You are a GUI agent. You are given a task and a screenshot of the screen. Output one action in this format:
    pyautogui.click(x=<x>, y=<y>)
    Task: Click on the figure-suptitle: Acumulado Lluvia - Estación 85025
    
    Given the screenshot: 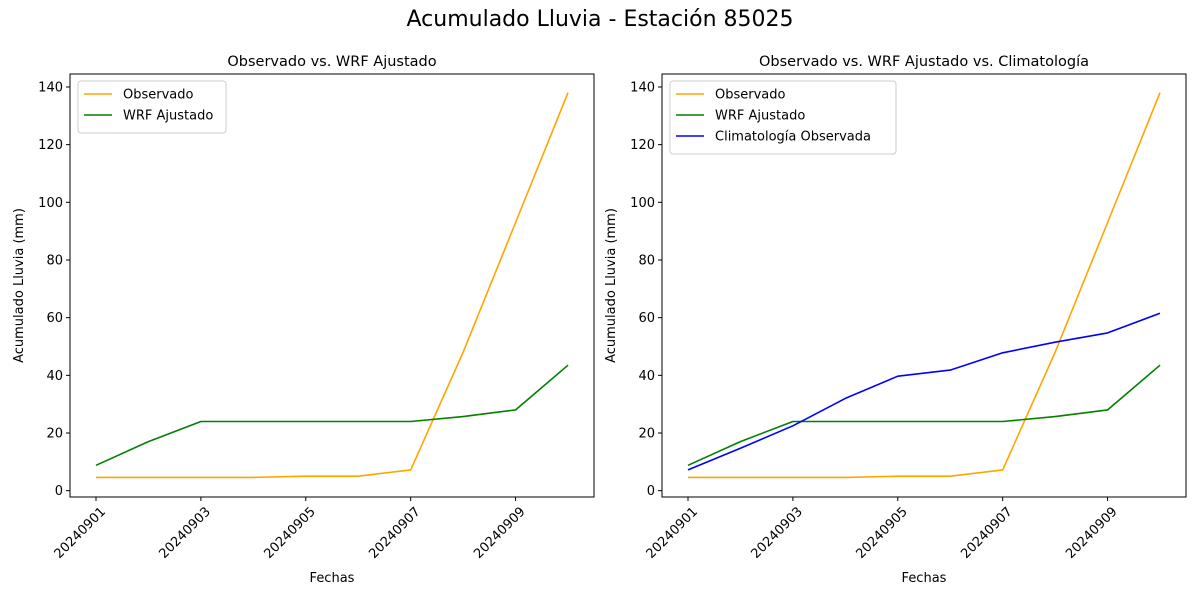 What is the action you would take?
    pyautogui.click(x=600, y=19)
    